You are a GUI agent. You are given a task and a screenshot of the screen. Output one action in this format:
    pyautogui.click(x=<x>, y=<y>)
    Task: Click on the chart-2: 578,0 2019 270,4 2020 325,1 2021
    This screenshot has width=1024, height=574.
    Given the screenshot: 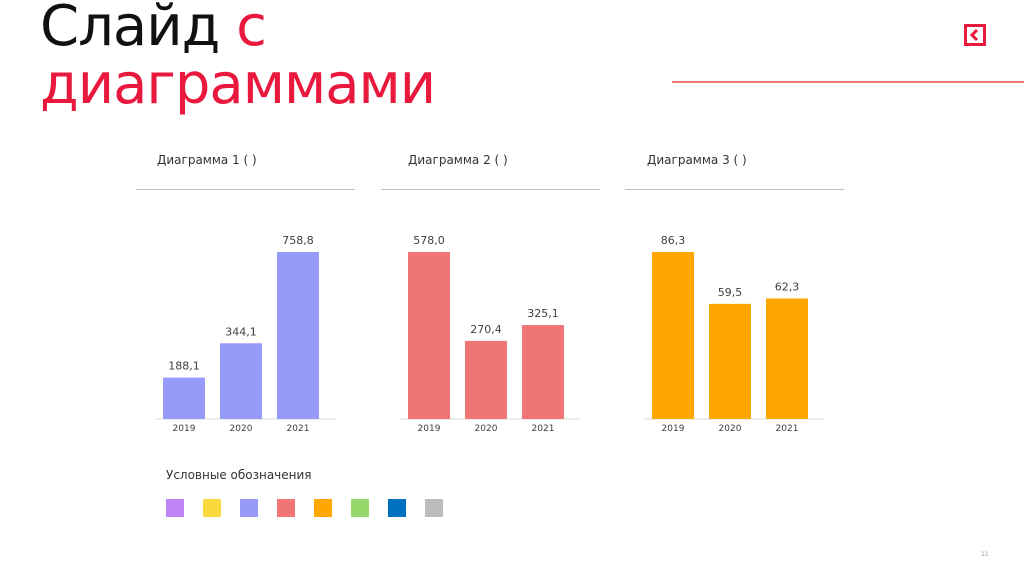 What is the action you would take?
    pyautogui.click(x=490, y=334)
    